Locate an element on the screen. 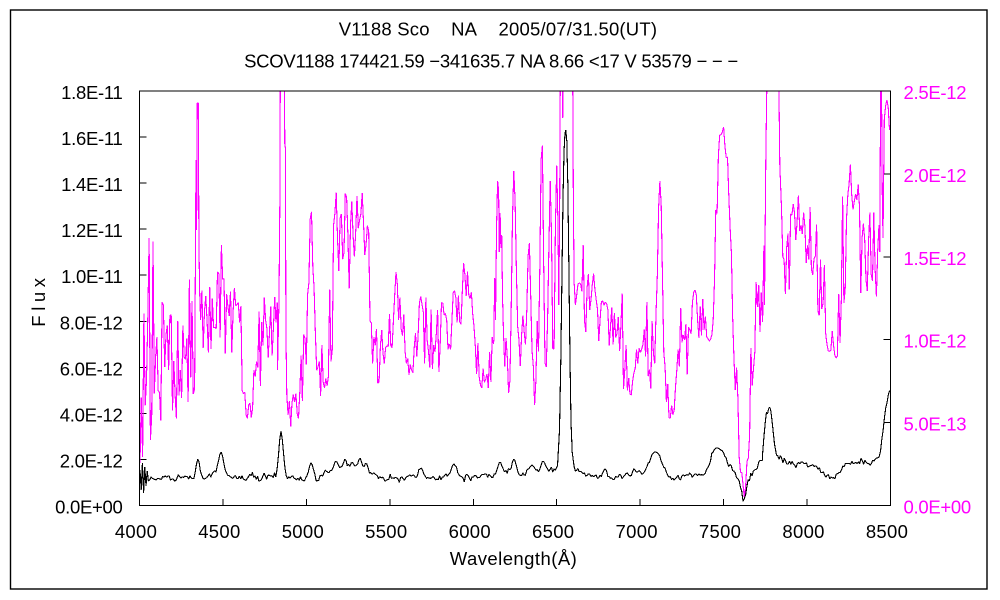  svg-text: 1.8E-11 is located at coordinates (91, 92).